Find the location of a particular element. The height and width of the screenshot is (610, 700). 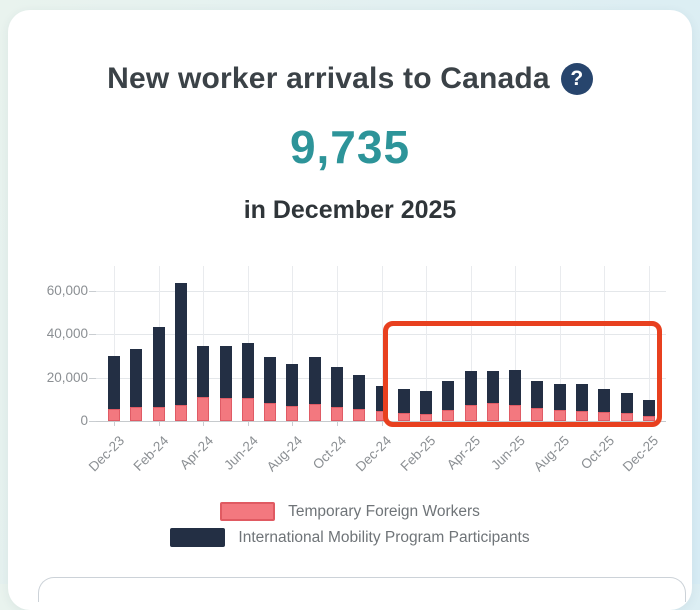

x-axis-label: Feb-24 is located at coordinates (151, 453).